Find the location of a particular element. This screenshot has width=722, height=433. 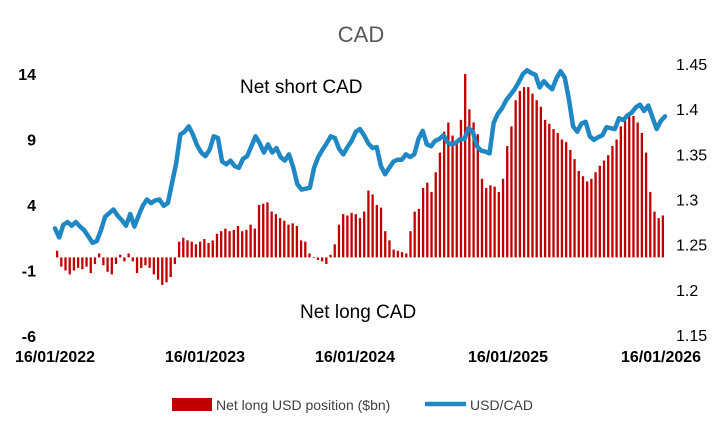

y-right-tick-label: 1.15 is located at coordinates (691, 336).